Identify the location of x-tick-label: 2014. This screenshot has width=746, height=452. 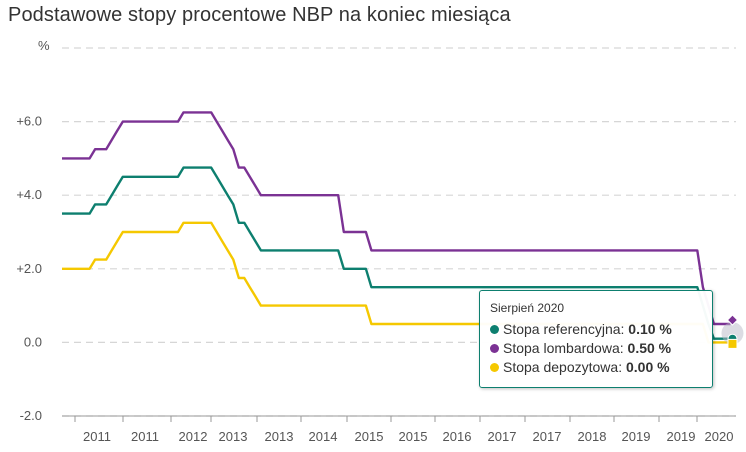
(323, 436).